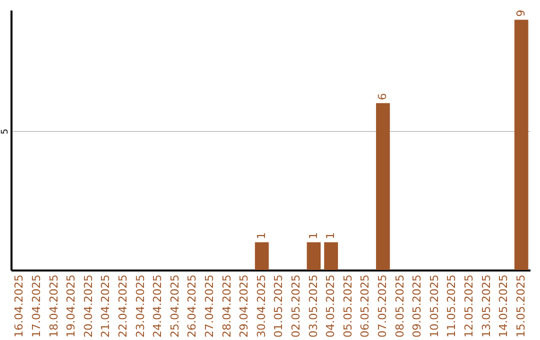 The image size is (540, 340). Describe the element at coordinates (382, 96) in the screenshot. I see `data-label: 6` at that location.